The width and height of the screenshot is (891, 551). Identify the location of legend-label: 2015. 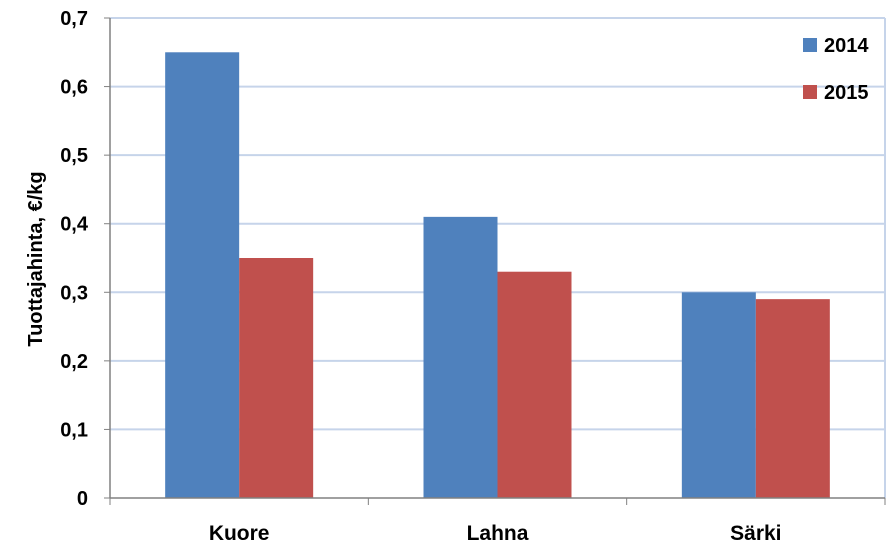
(846, 93).